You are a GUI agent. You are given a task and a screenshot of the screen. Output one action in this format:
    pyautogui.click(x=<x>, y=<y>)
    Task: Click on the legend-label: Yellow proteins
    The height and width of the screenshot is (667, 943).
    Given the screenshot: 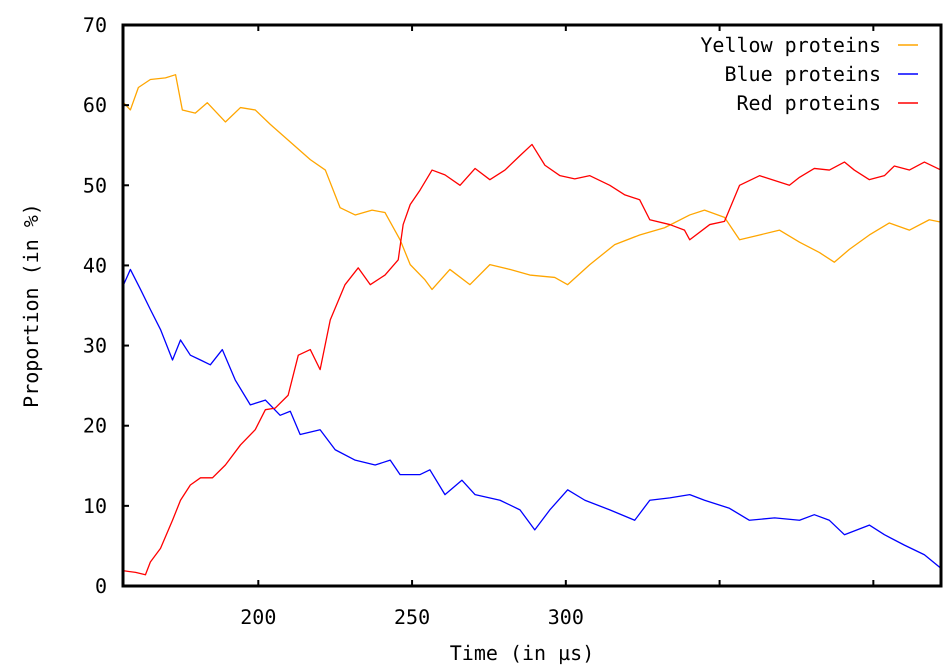 What is the action you would take?
    pyautogui.click(x=790, y=45)
    